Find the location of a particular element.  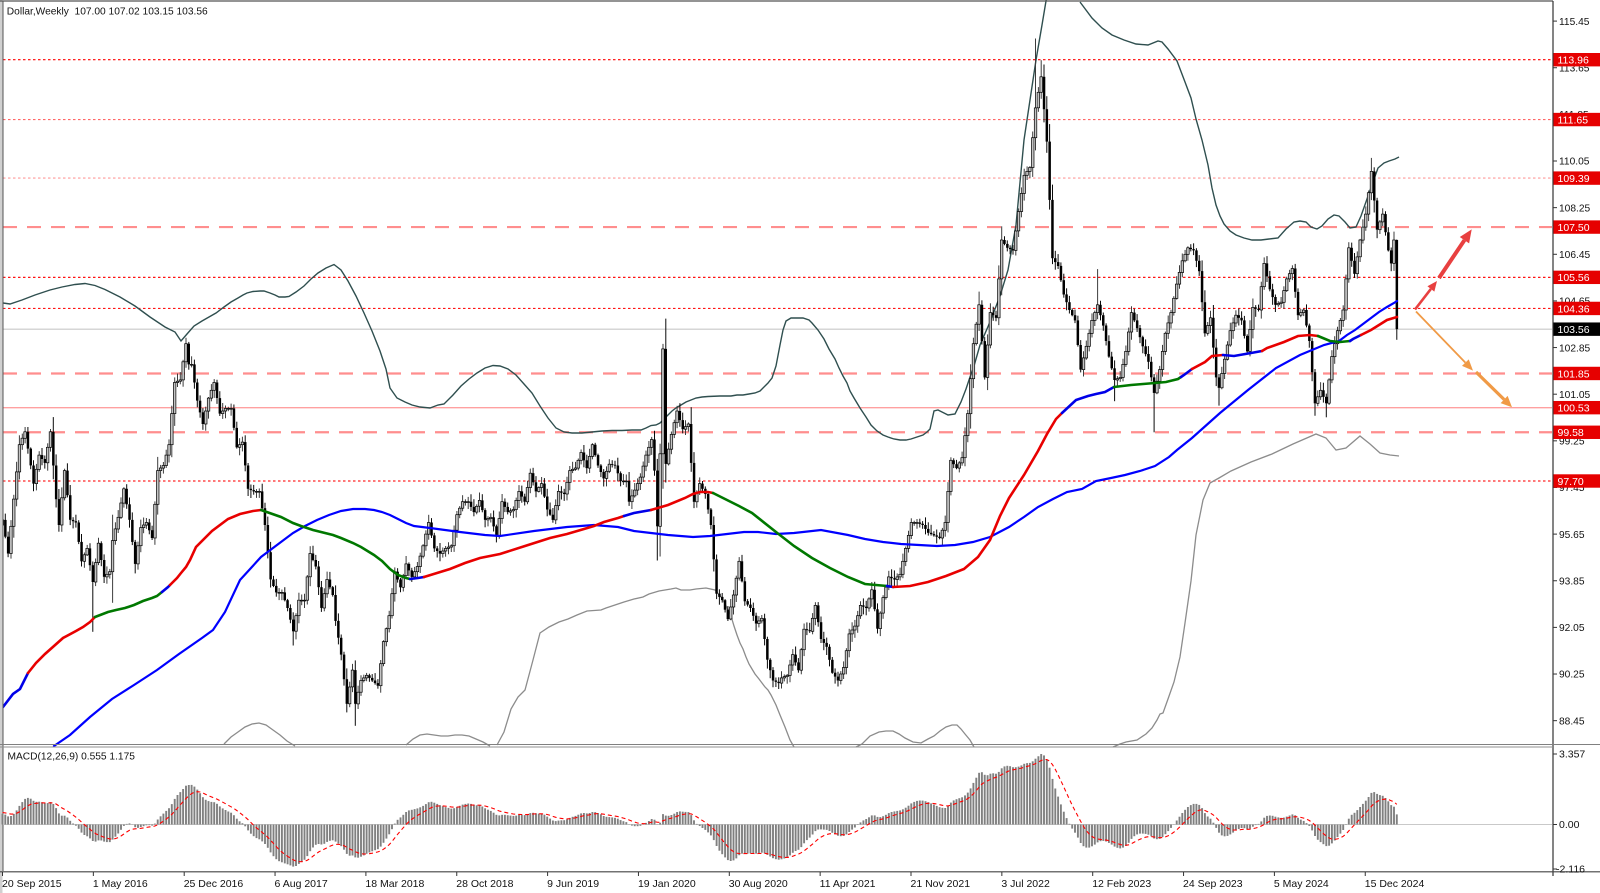

svg-text: 88.45 is located at coordinates (1572, 721).